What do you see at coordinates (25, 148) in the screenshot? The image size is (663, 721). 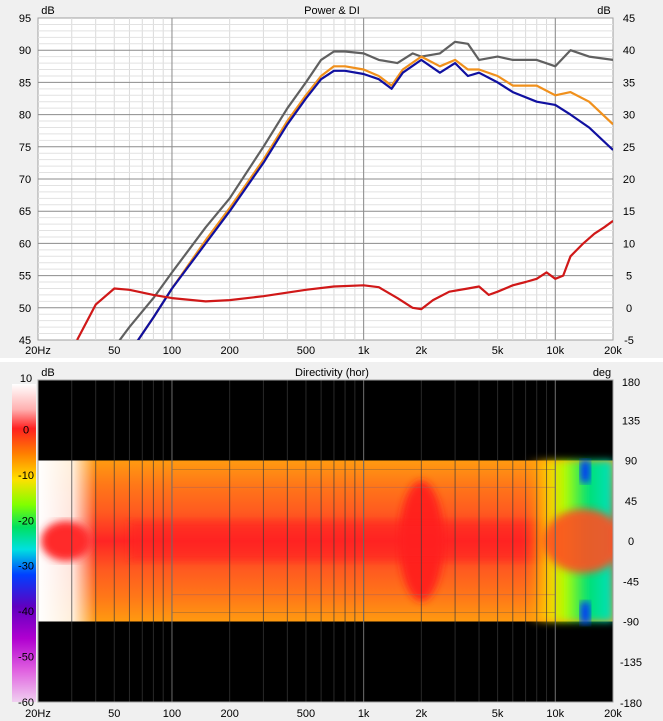 I see `y-tick-label-left: 75` at bounding box center [25, 148].